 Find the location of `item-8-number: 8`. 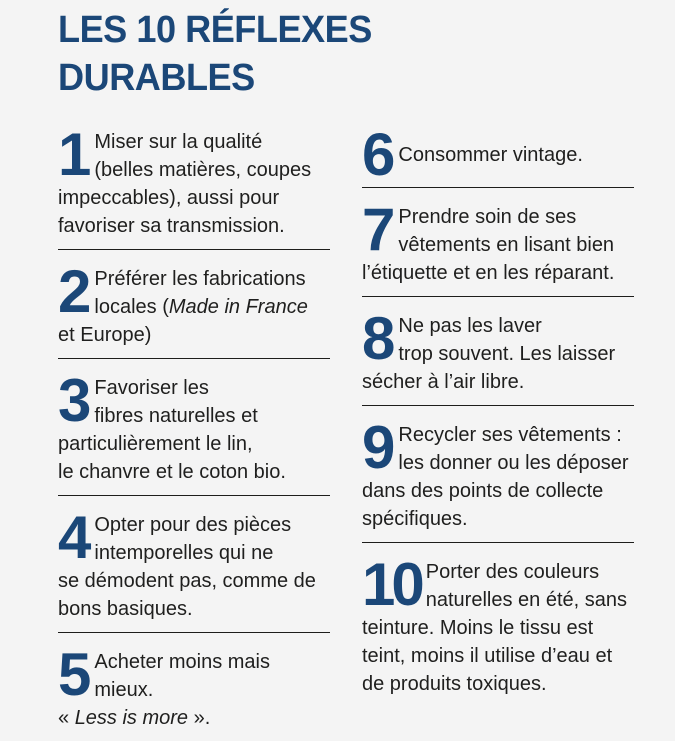

item-8-number: 8 is located at coordinates (378, 338).